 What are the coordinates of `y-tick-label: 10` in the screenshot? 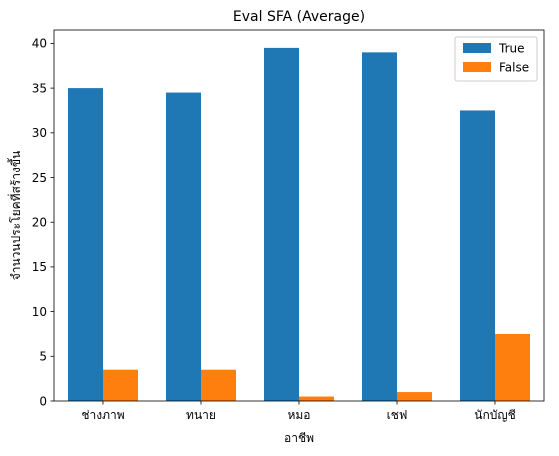 It's located at (39, 312).